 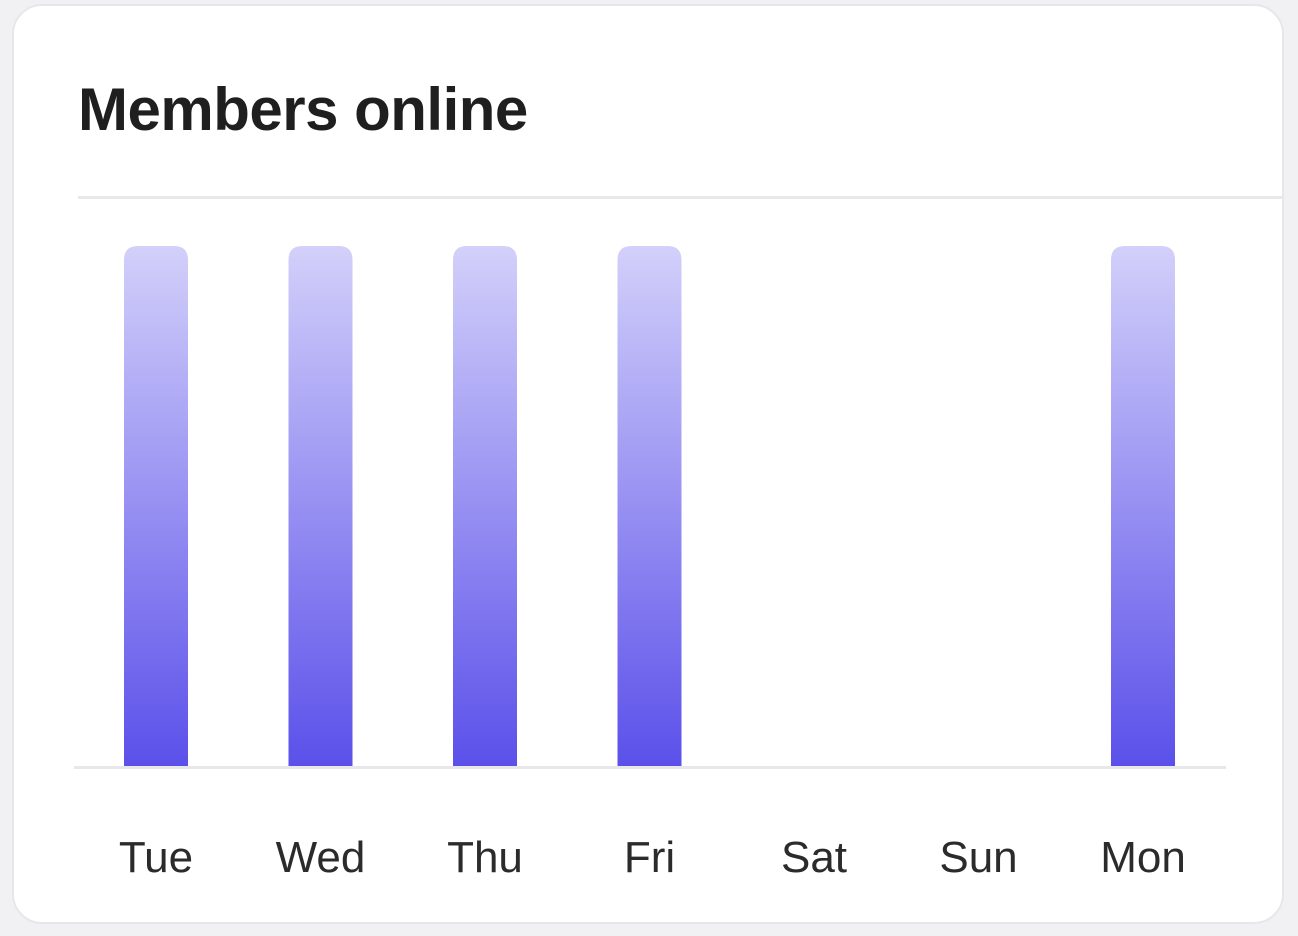 What do you see at coordinates (485, 857) in the screenshot?
I see `x-tick-label-thu: Thu` at bounding box center [485, 857].